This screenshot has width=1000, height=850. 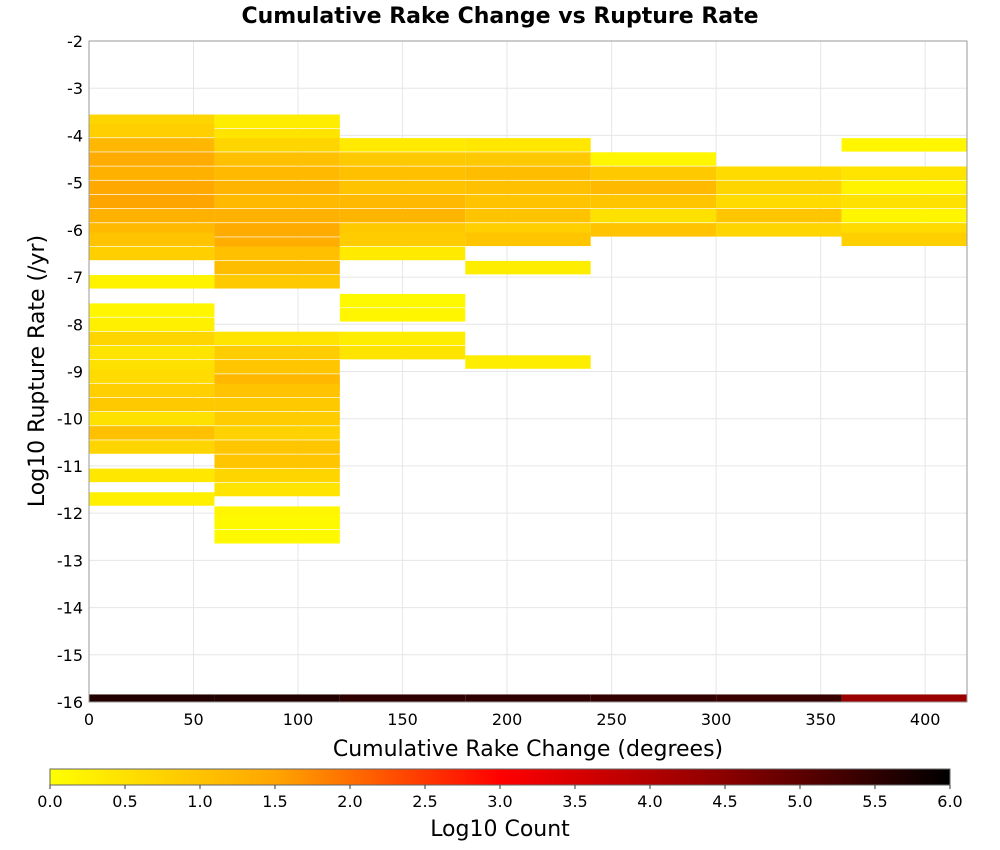 I want to click on y-tick-label: -6, so click(x=75, y=230).